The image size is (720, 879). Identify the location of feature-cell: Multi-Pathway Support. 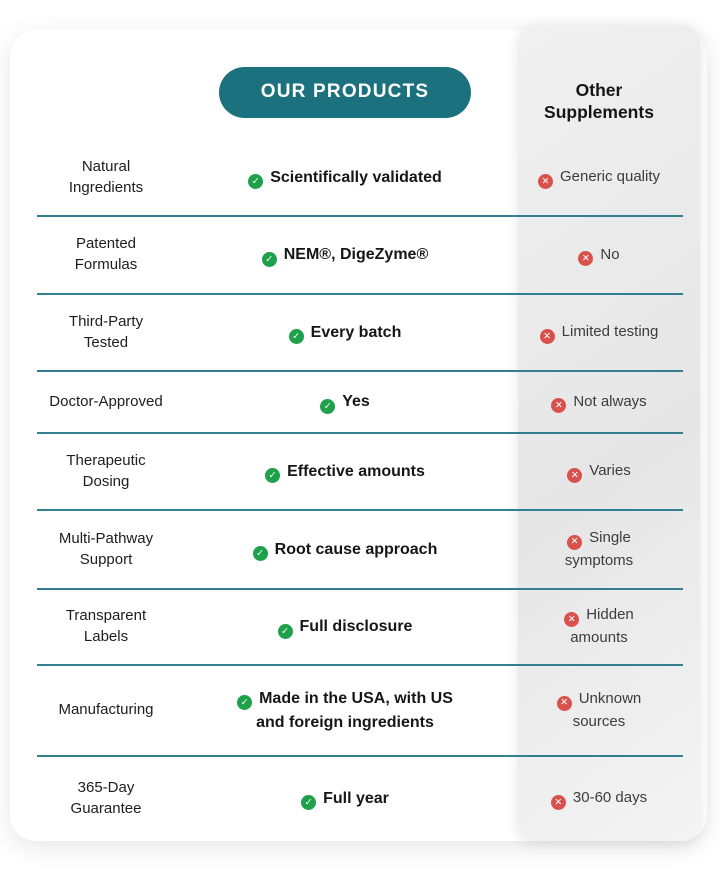
(106, 549).